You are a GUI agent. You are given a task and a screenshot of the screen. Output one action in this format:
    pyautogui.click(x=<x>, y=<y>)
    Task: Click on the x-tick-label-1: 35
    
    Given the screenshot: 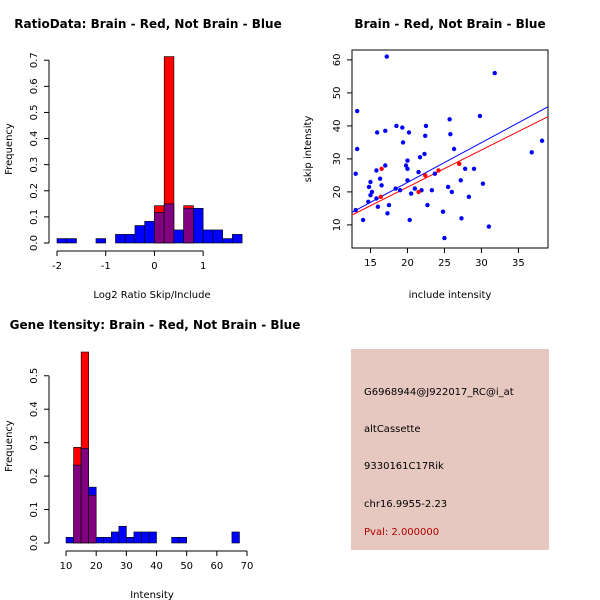 What is the action you would take?
    pyautogui.click(x=518, y=263)
    